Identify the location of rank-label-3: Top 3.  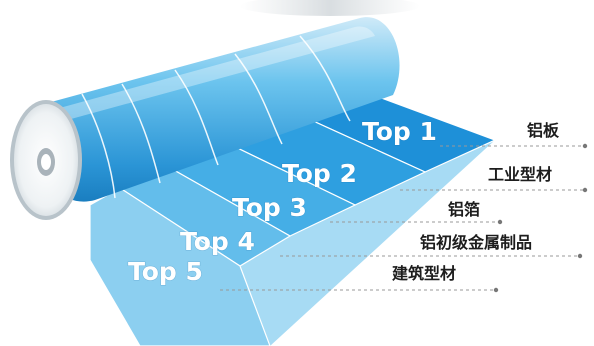
(269, 207).